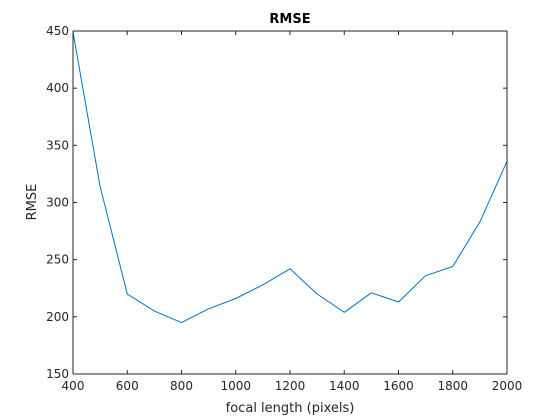 Image resolution: width=560 pixels, height=420 pixels. Describe the element at coordinates (32, 202) in the screenshot. I see `y-axis-label: RMSE` at that location.